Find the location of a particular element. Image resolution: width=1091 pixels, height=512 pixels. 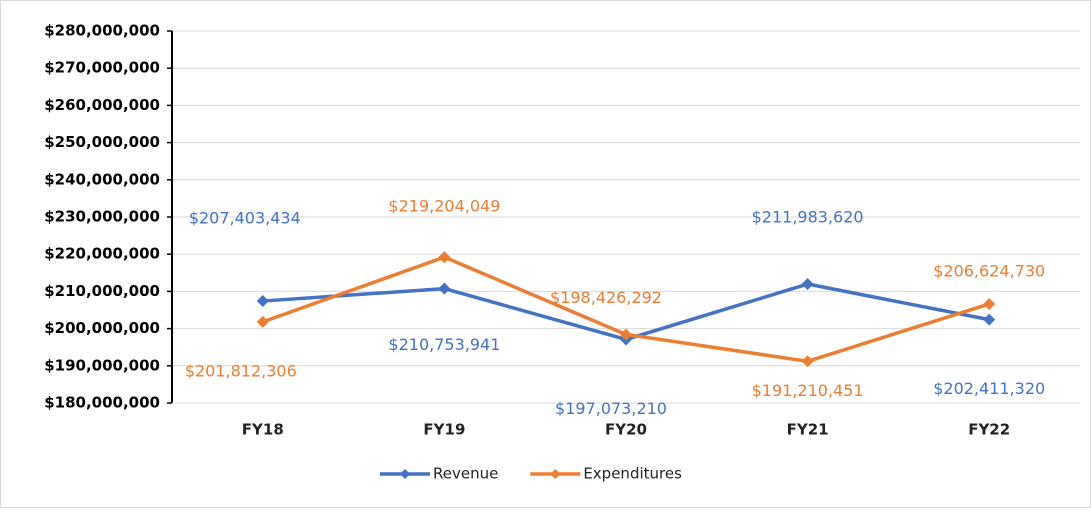

data-label: $202,411,320 is located at coordinates (989, 388).